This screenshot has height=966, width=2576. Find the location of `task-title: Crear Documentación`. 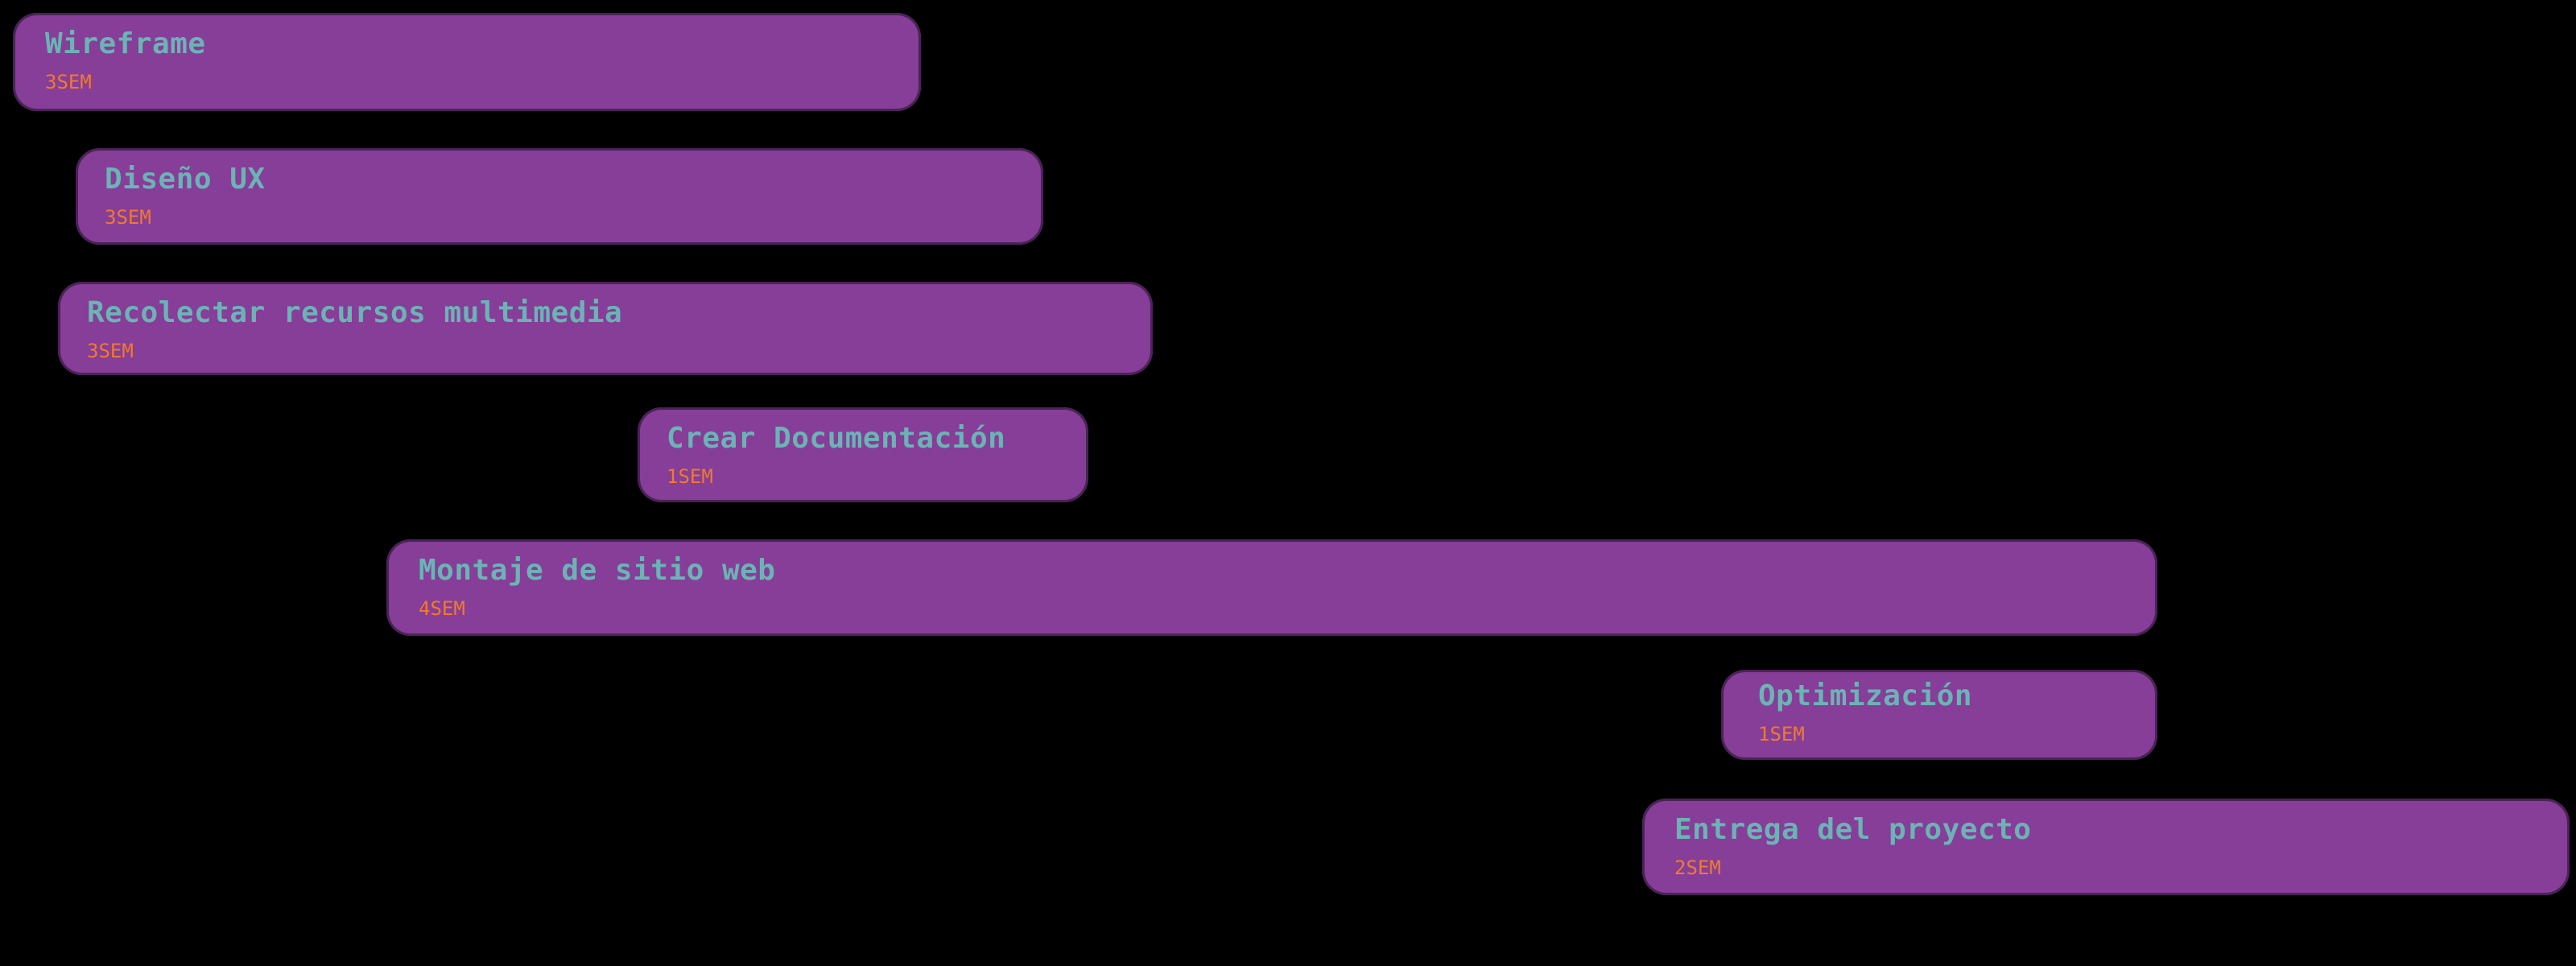

task-title: Crear Documentación is located at coordinates (836, 438).